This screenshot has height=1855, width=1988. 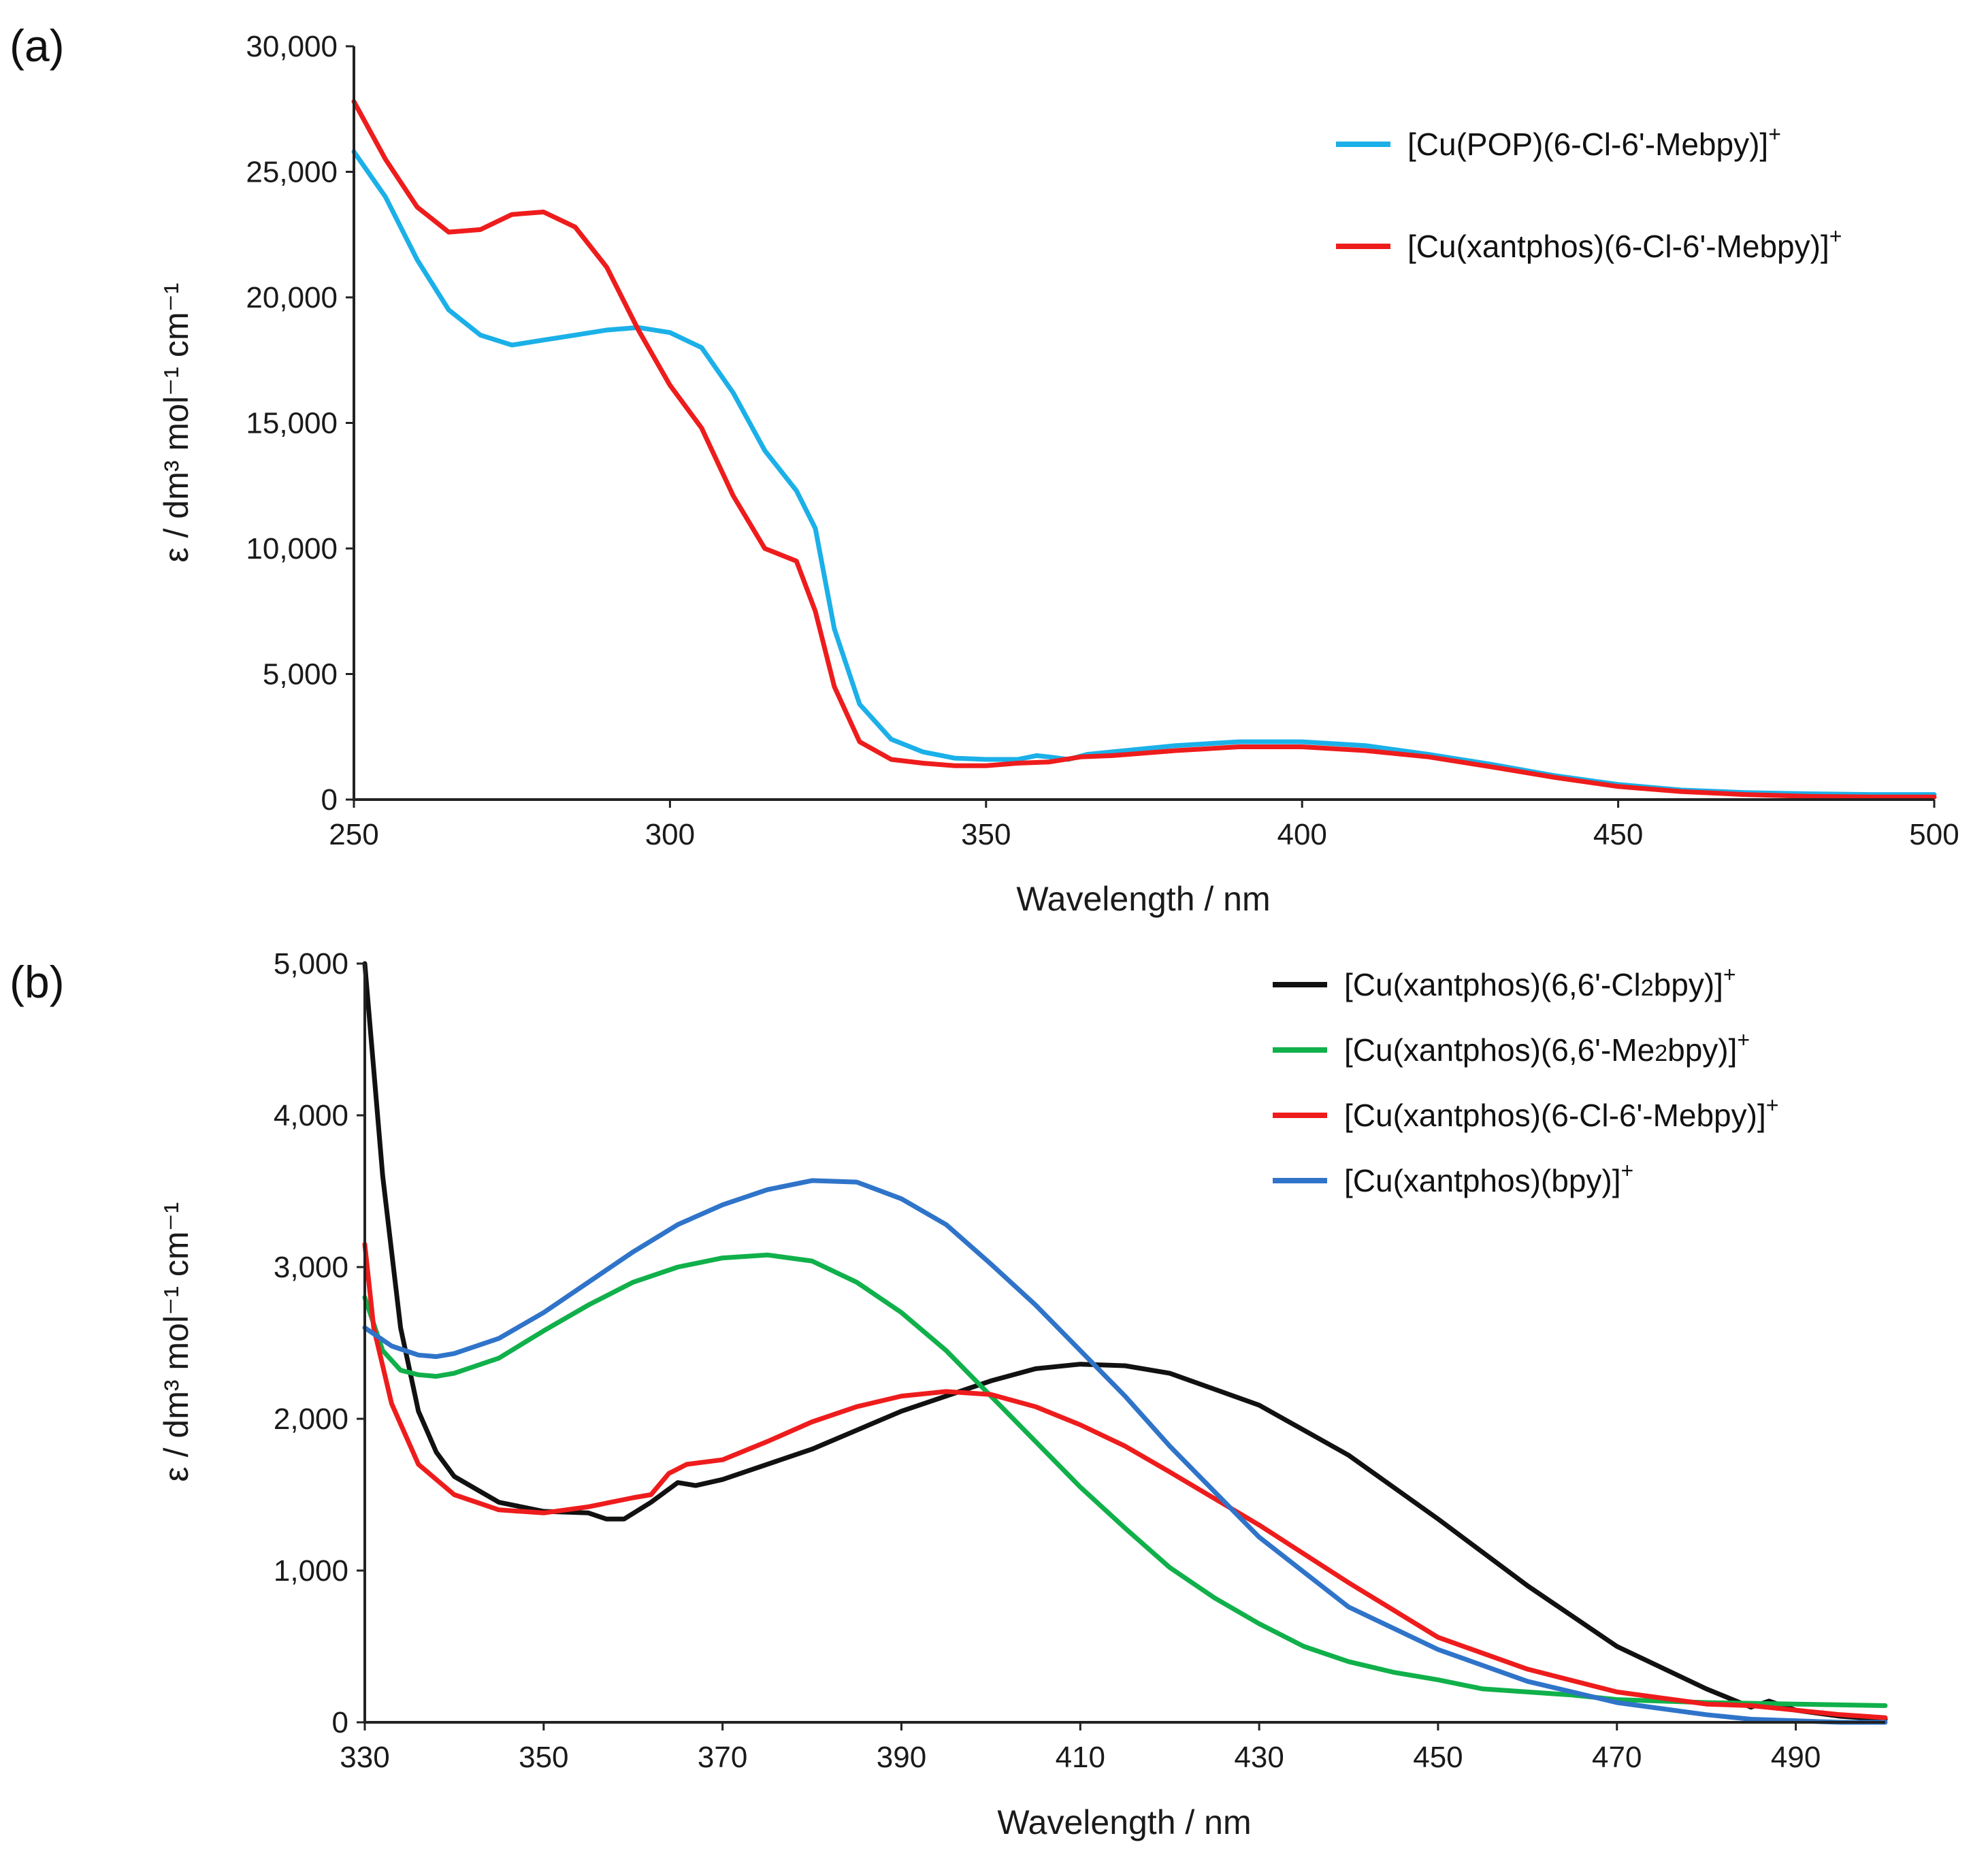 I want to click on panel-a-y-tick-label: 0, so click(x=329, y=800).